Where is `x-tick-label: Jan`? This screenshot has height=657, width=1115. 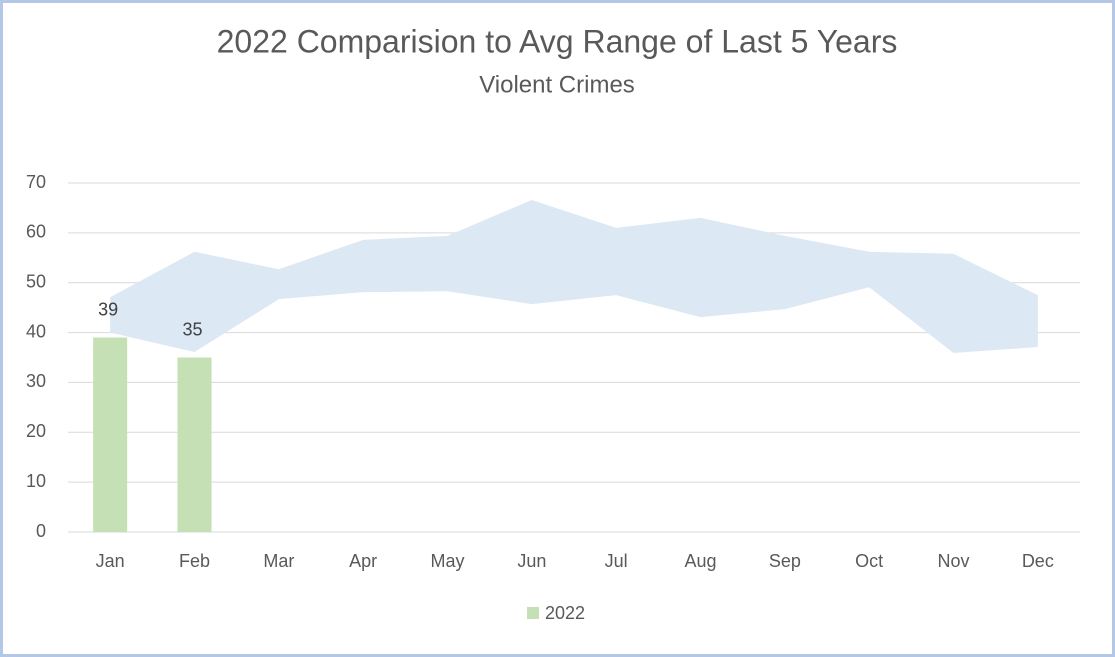
x-tick-label: Jan is located at coordinates (110, 561).